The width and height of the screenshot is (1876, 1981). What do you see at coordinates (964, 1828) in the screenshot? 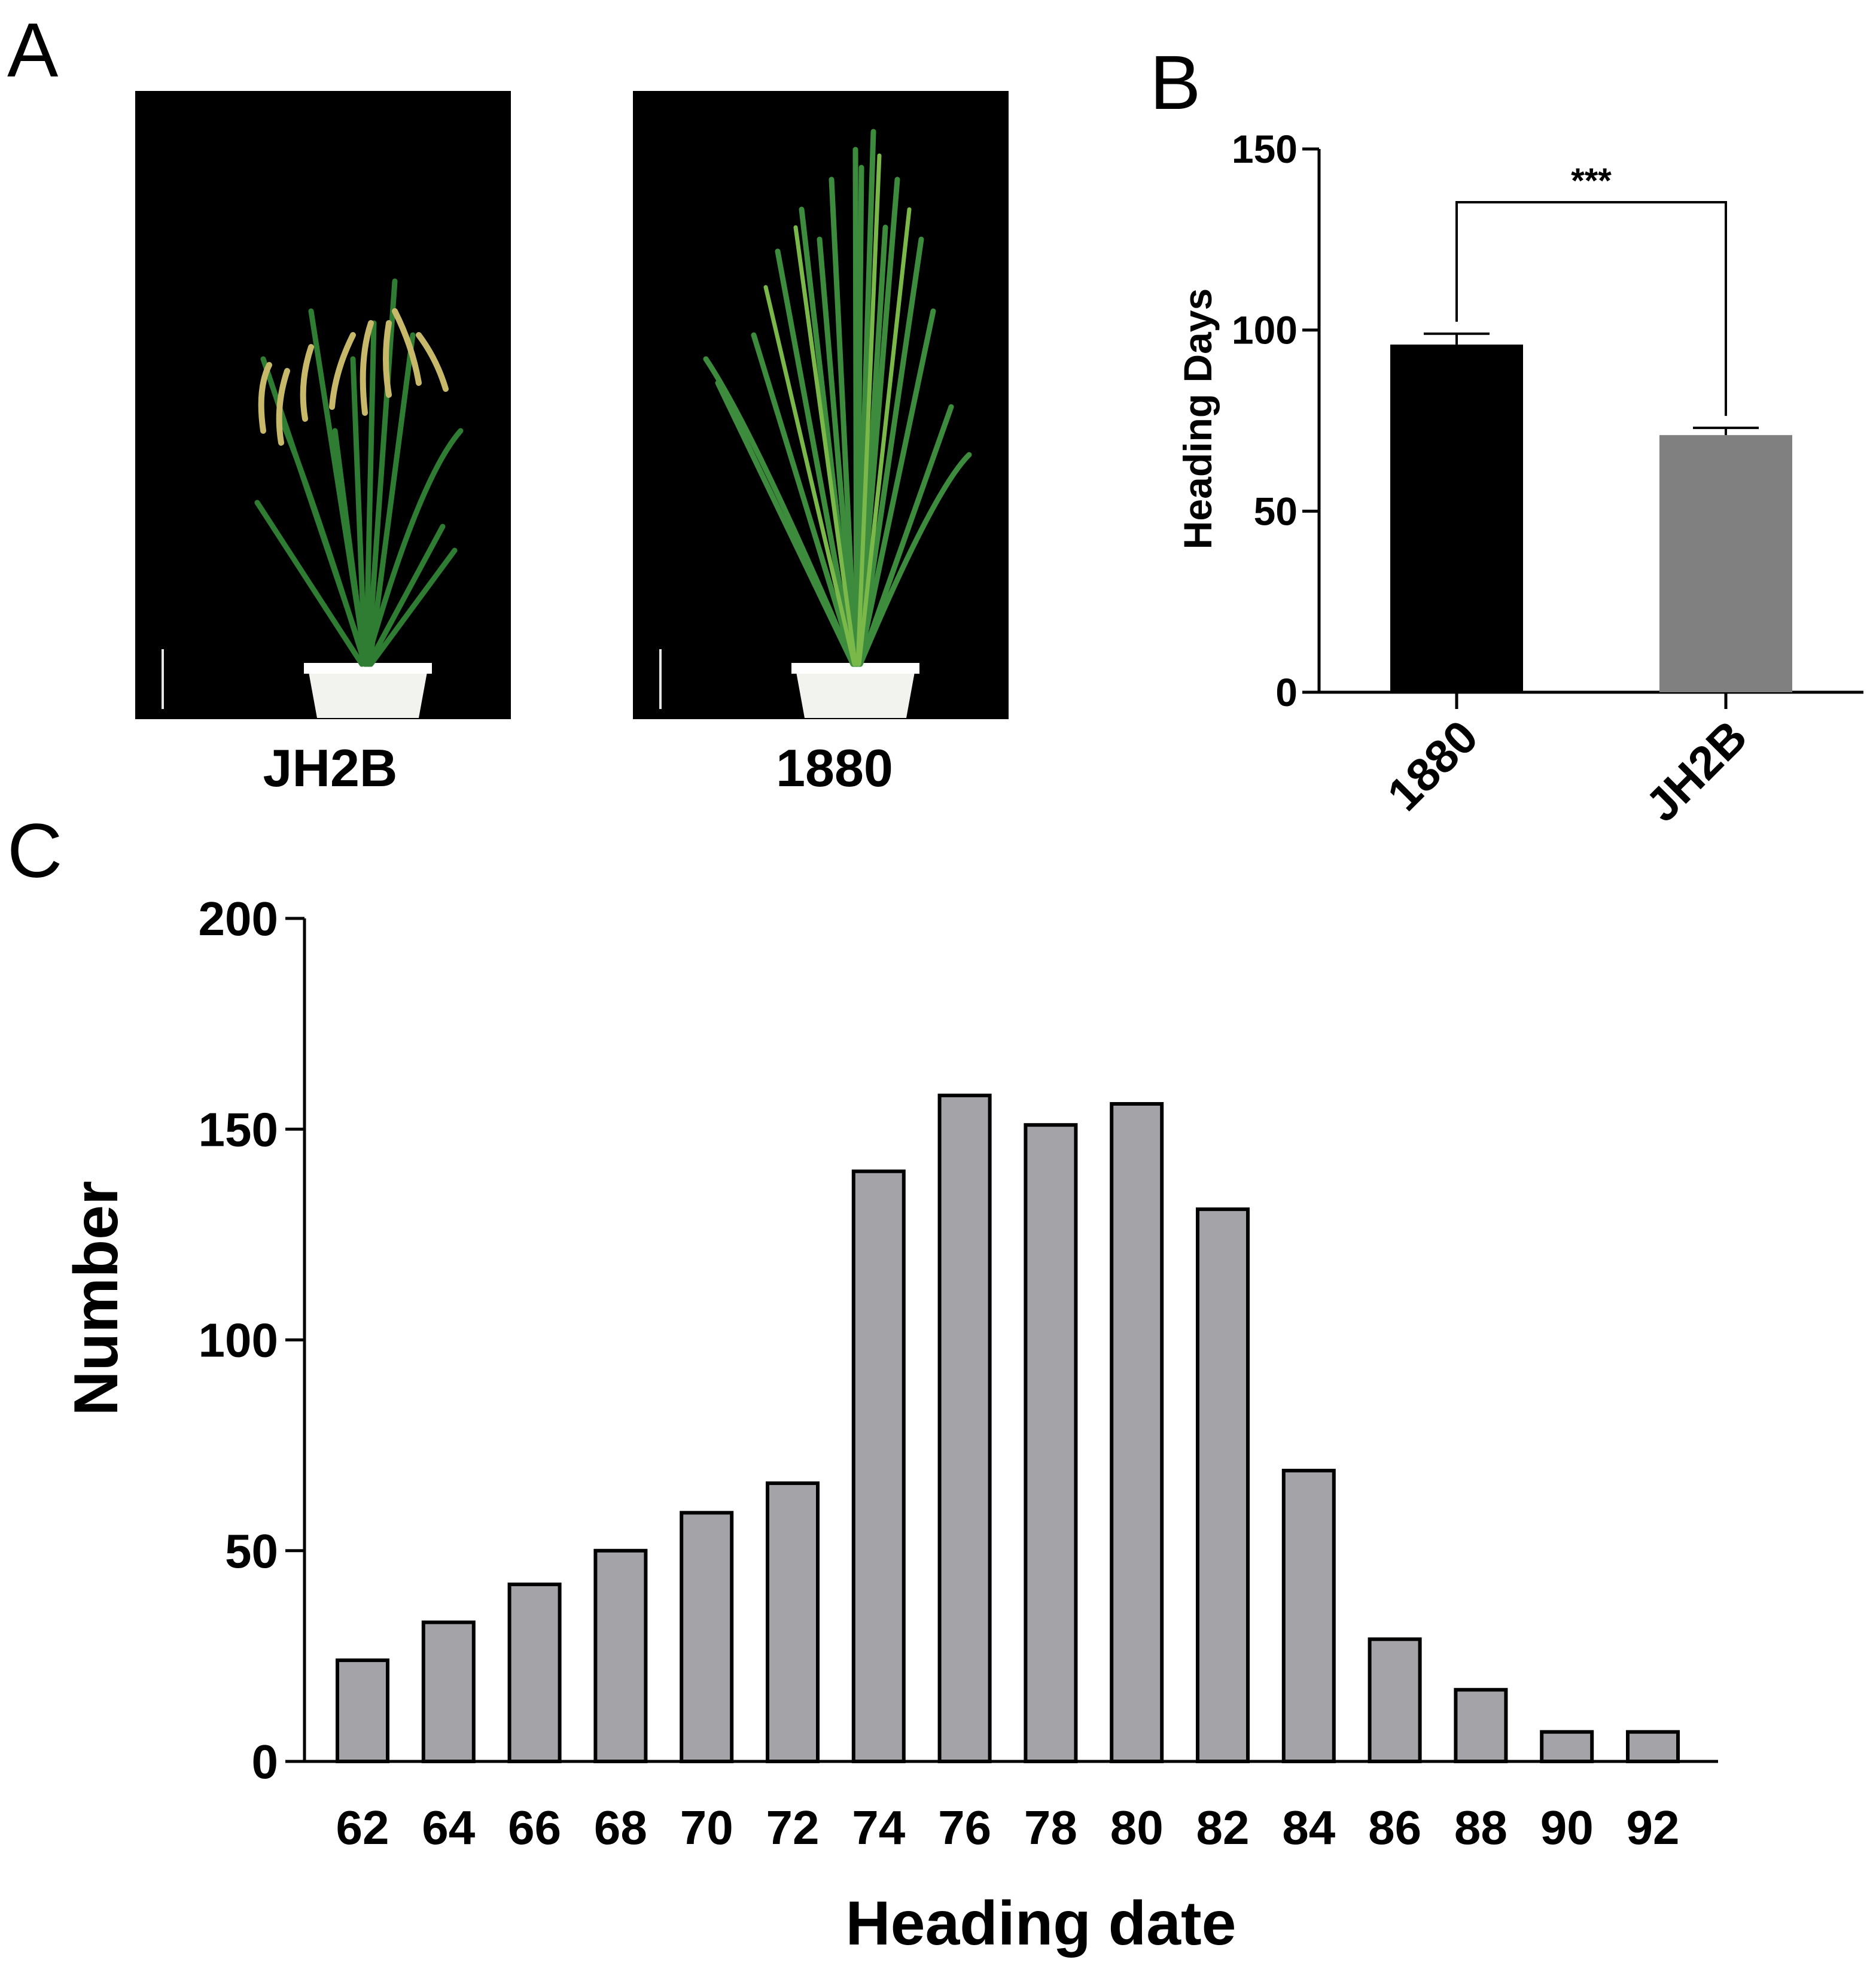
I see `chart-c-x-tick-label: 76` at bounding box center [964, 1828].